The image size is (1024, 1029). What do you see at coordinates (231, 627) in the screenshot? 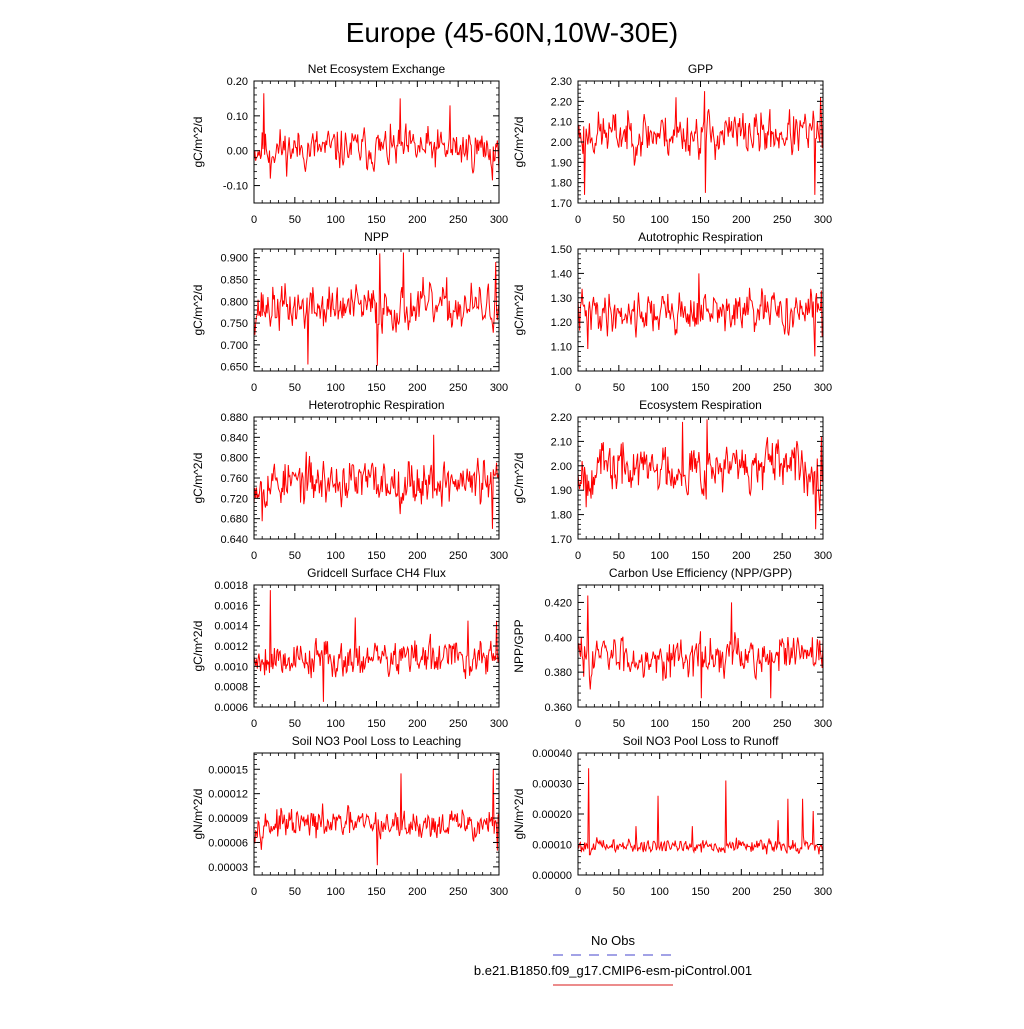
I see `y-tick-label: 0.0014` at bounding box center [231, 627].